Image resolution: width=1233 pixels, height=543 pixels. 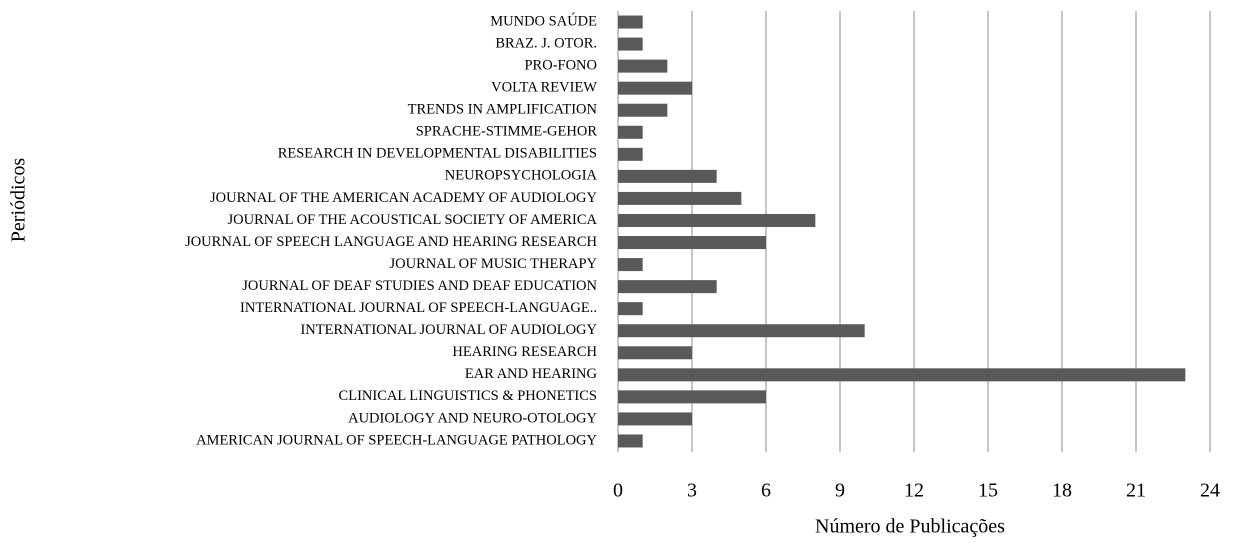 What do you see at coordinates (494, 264) in the screenshot?
I see `y-tick-label: JOURNAL OF MUSIC THERAPY` at bounding box center [494, 264].